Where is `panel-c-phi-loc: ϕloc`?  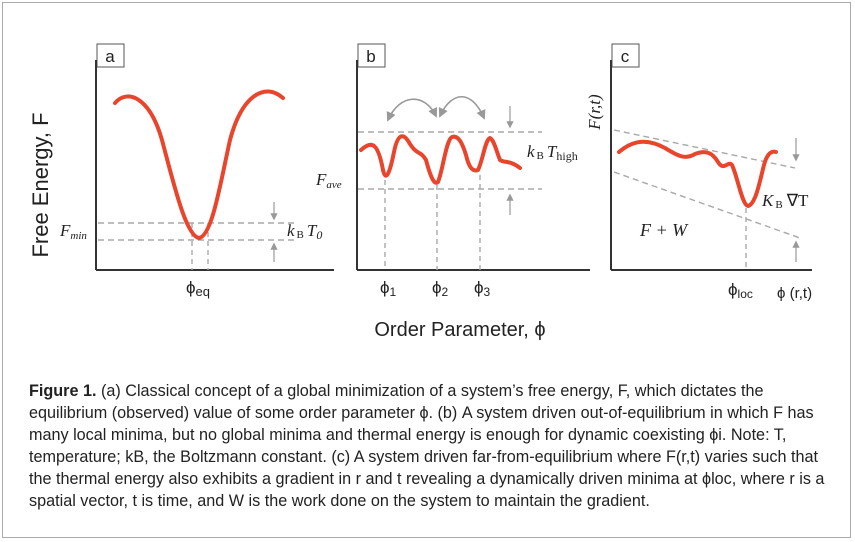 panel-c-phi-loc: ϕloc is located at coordinates (740, 290).